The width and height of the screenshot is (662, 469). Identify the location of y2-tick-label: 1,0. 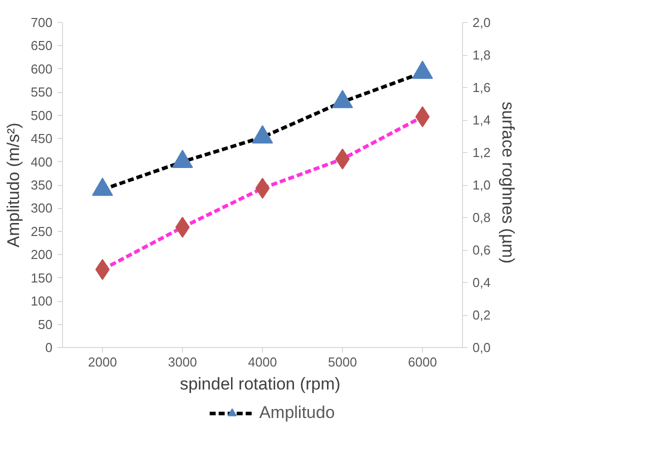
(481, 185).